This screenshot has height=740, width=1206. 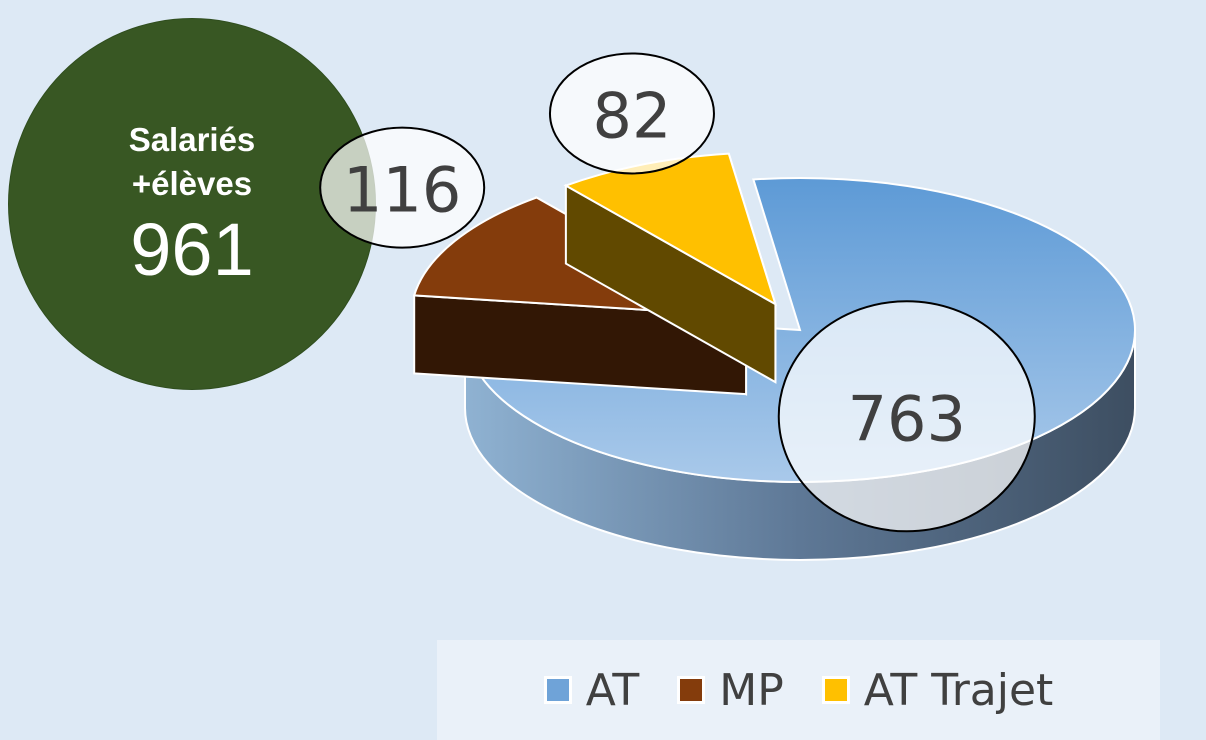 I want to click on legend-label-at-trajet: AT Trajet, so click(x=958, y=690).